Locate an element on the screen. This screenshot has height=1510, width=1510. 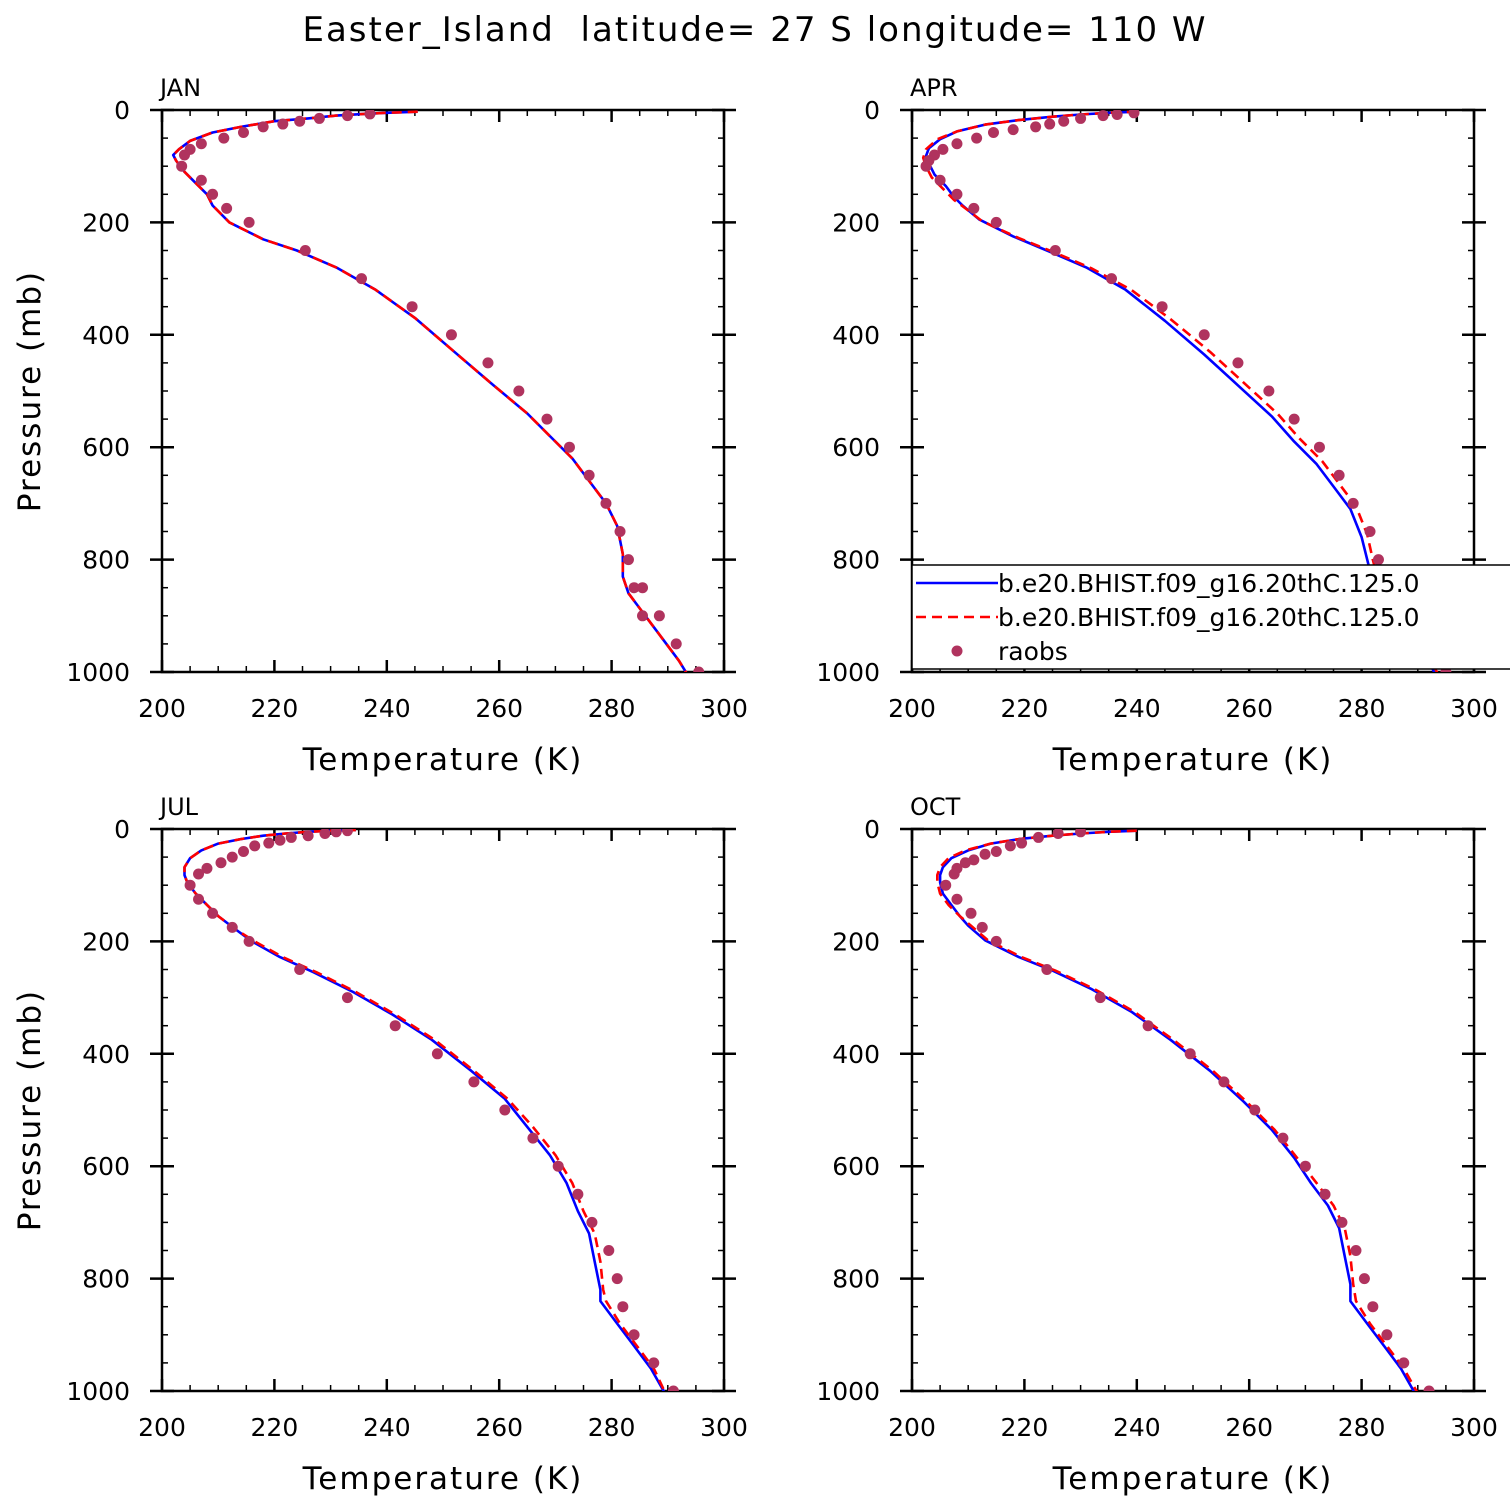
panel-title: JUL is located at coordinates (178, 807).